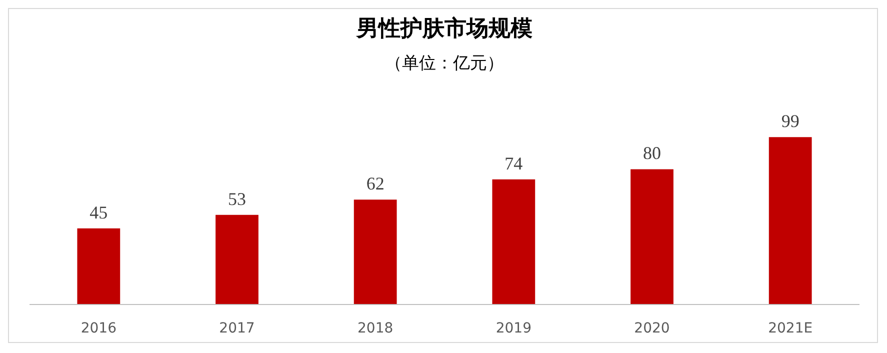 The height and width of the screenshot is (353, 887). What do you see at coordinates (652, 328) in the screenshot?
I see `x-tick-label: 2020` at bounding box center [652, 328].